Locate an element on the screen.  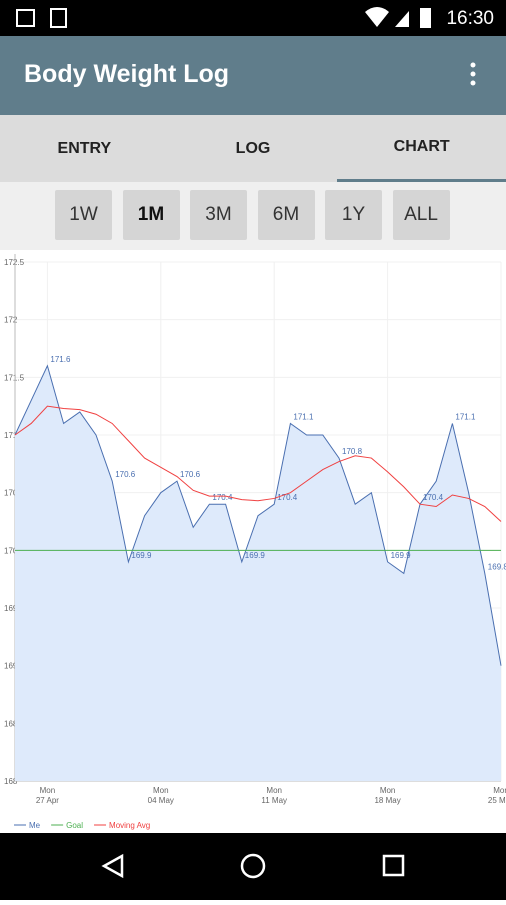
x-tick-label: Mon 04 May is located at coordinates (161, 795).